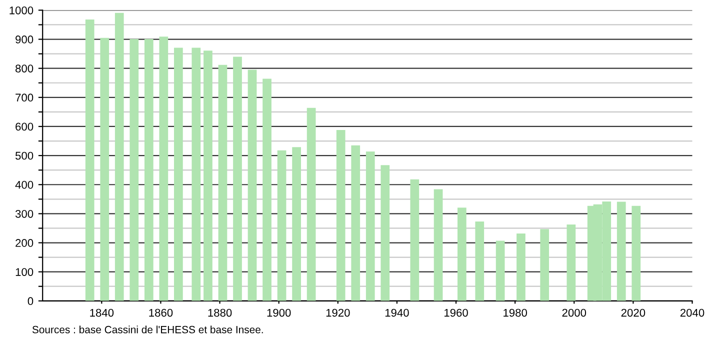 The width and height of the screenshot is (710, 340). I want to click on source-note: Sources : base Cassini de l'EHESS et base Insee., so click(147, 330).